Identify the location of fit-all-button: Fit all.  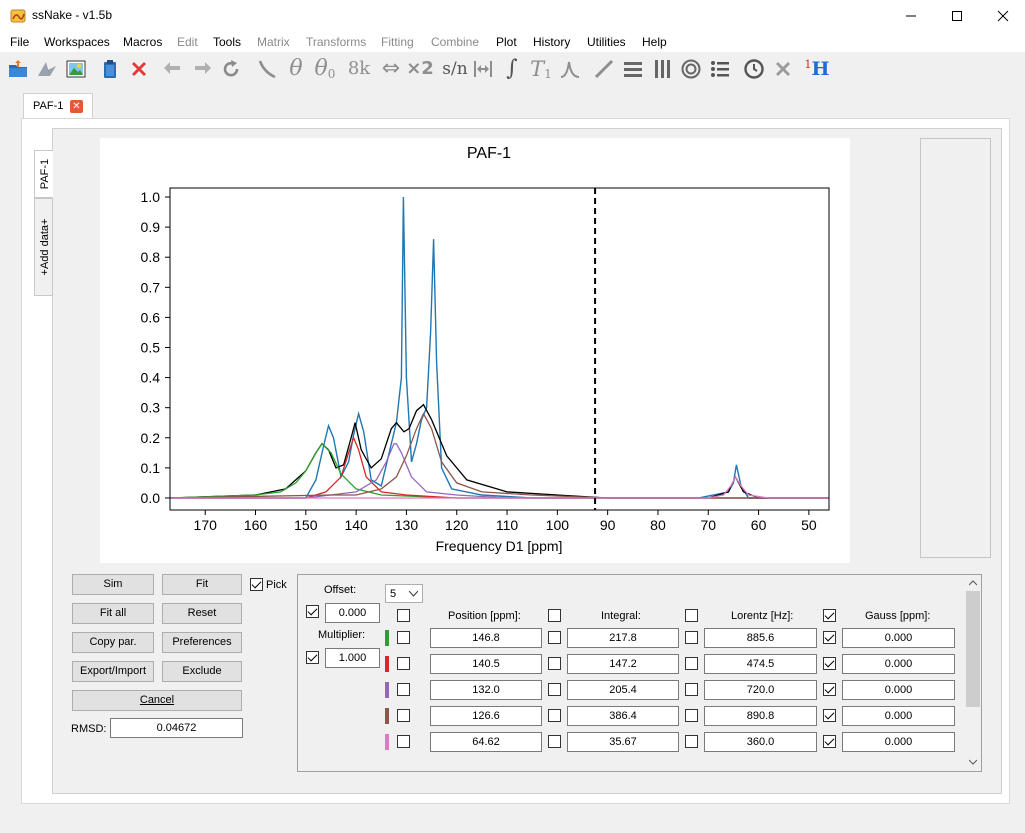
(113, 613).